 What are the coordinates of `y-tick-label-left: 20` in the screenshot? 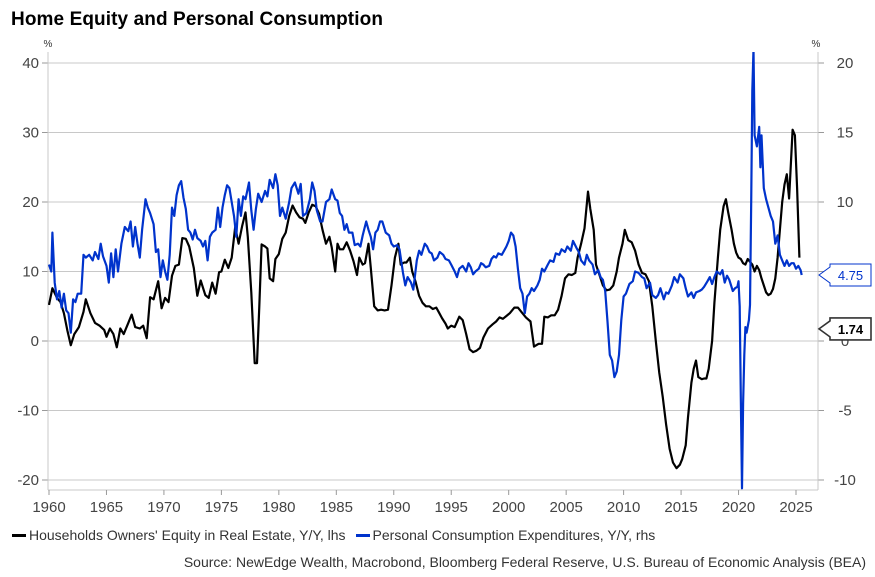 It's located at (30, 202).